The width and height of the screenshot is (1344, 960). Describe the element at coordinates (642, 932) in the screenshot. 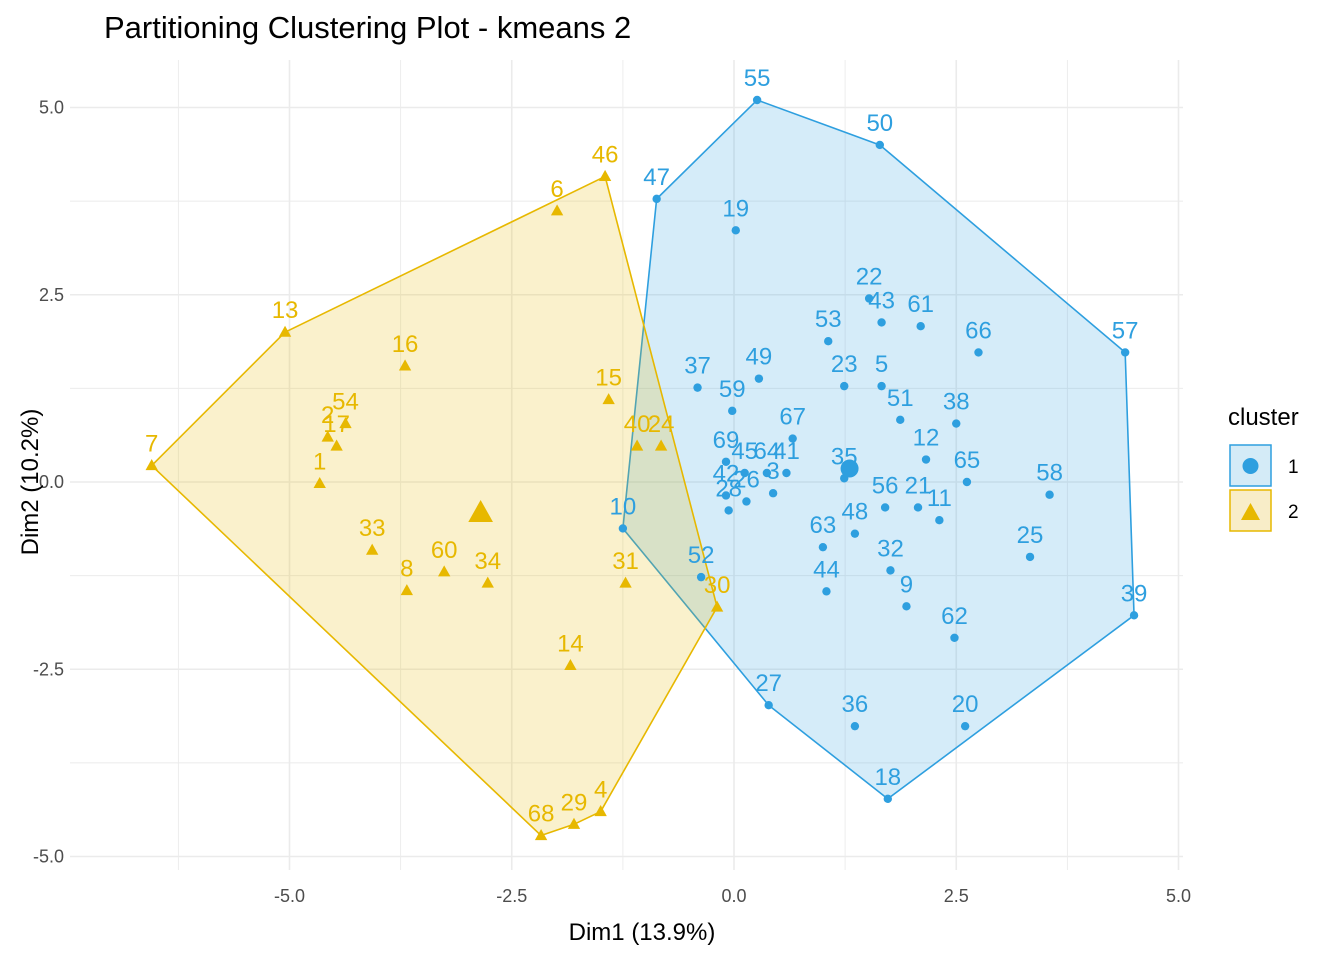

I see `x-axis-title: Dim1 (13.9%)` at that location.